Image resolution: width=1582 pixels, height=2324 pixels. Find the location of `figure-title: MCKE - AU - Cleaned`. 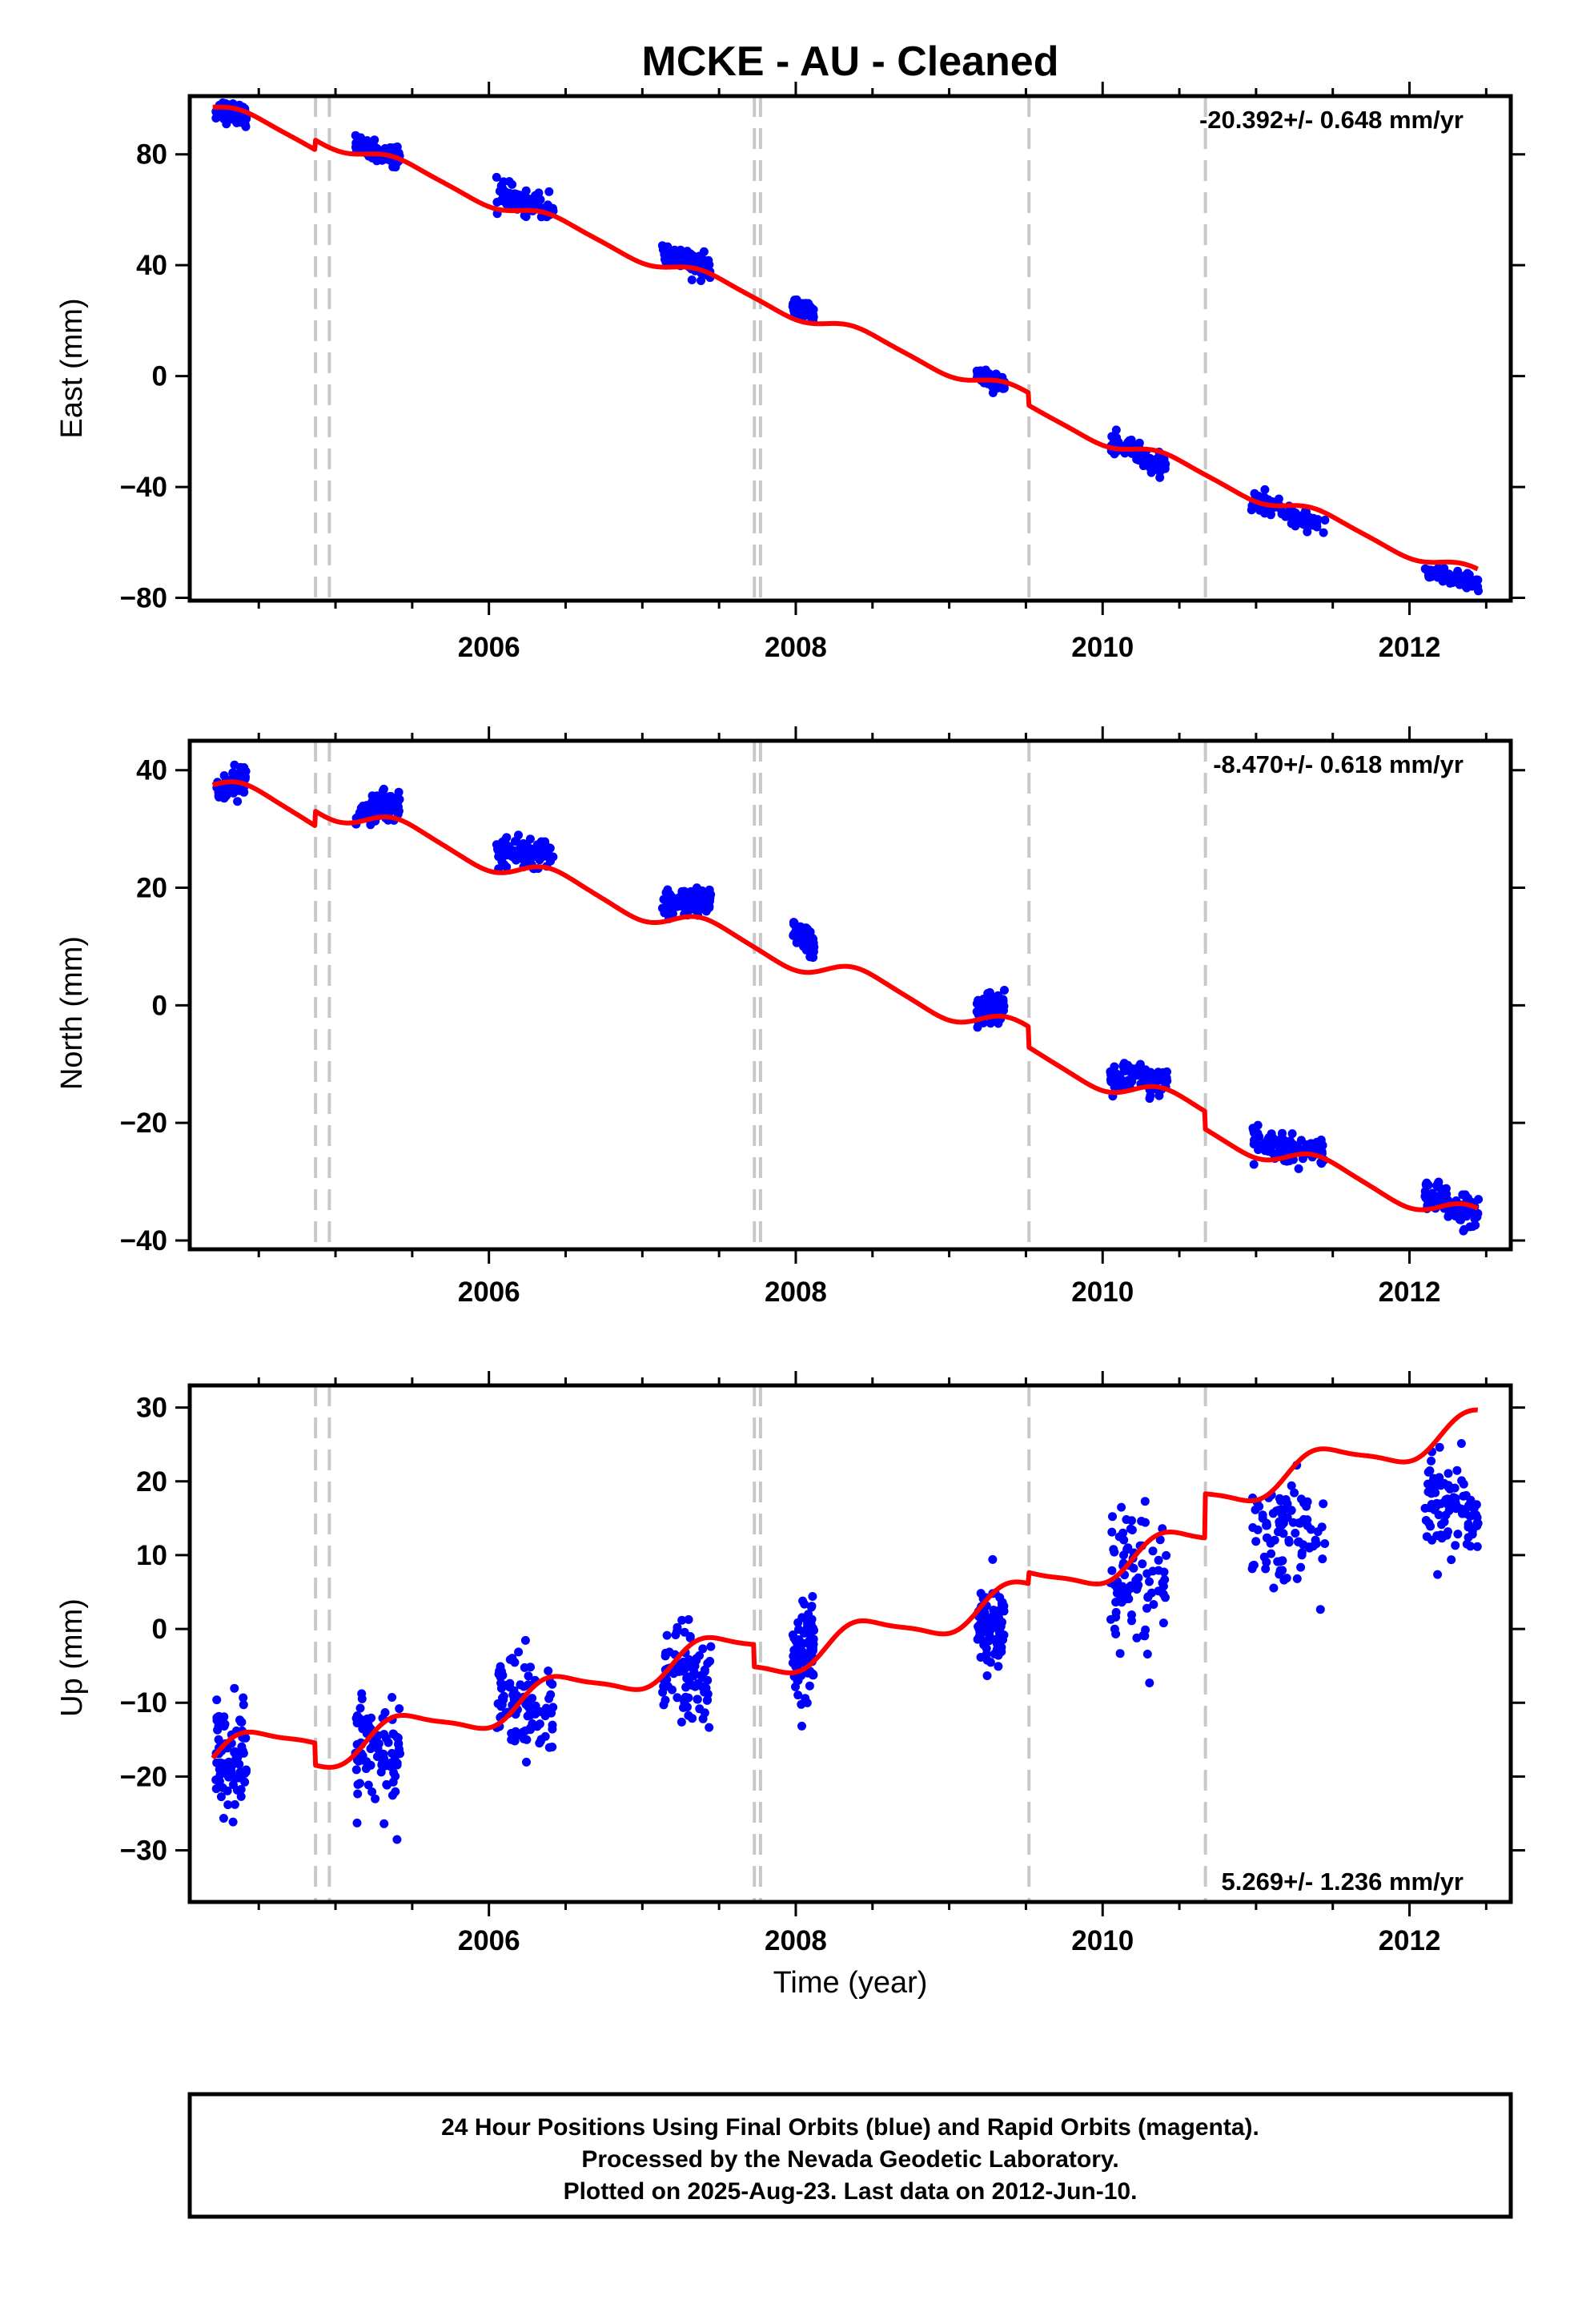

figure-title: MCKE - AU - Cleaned is located at coordinates (850, 61).